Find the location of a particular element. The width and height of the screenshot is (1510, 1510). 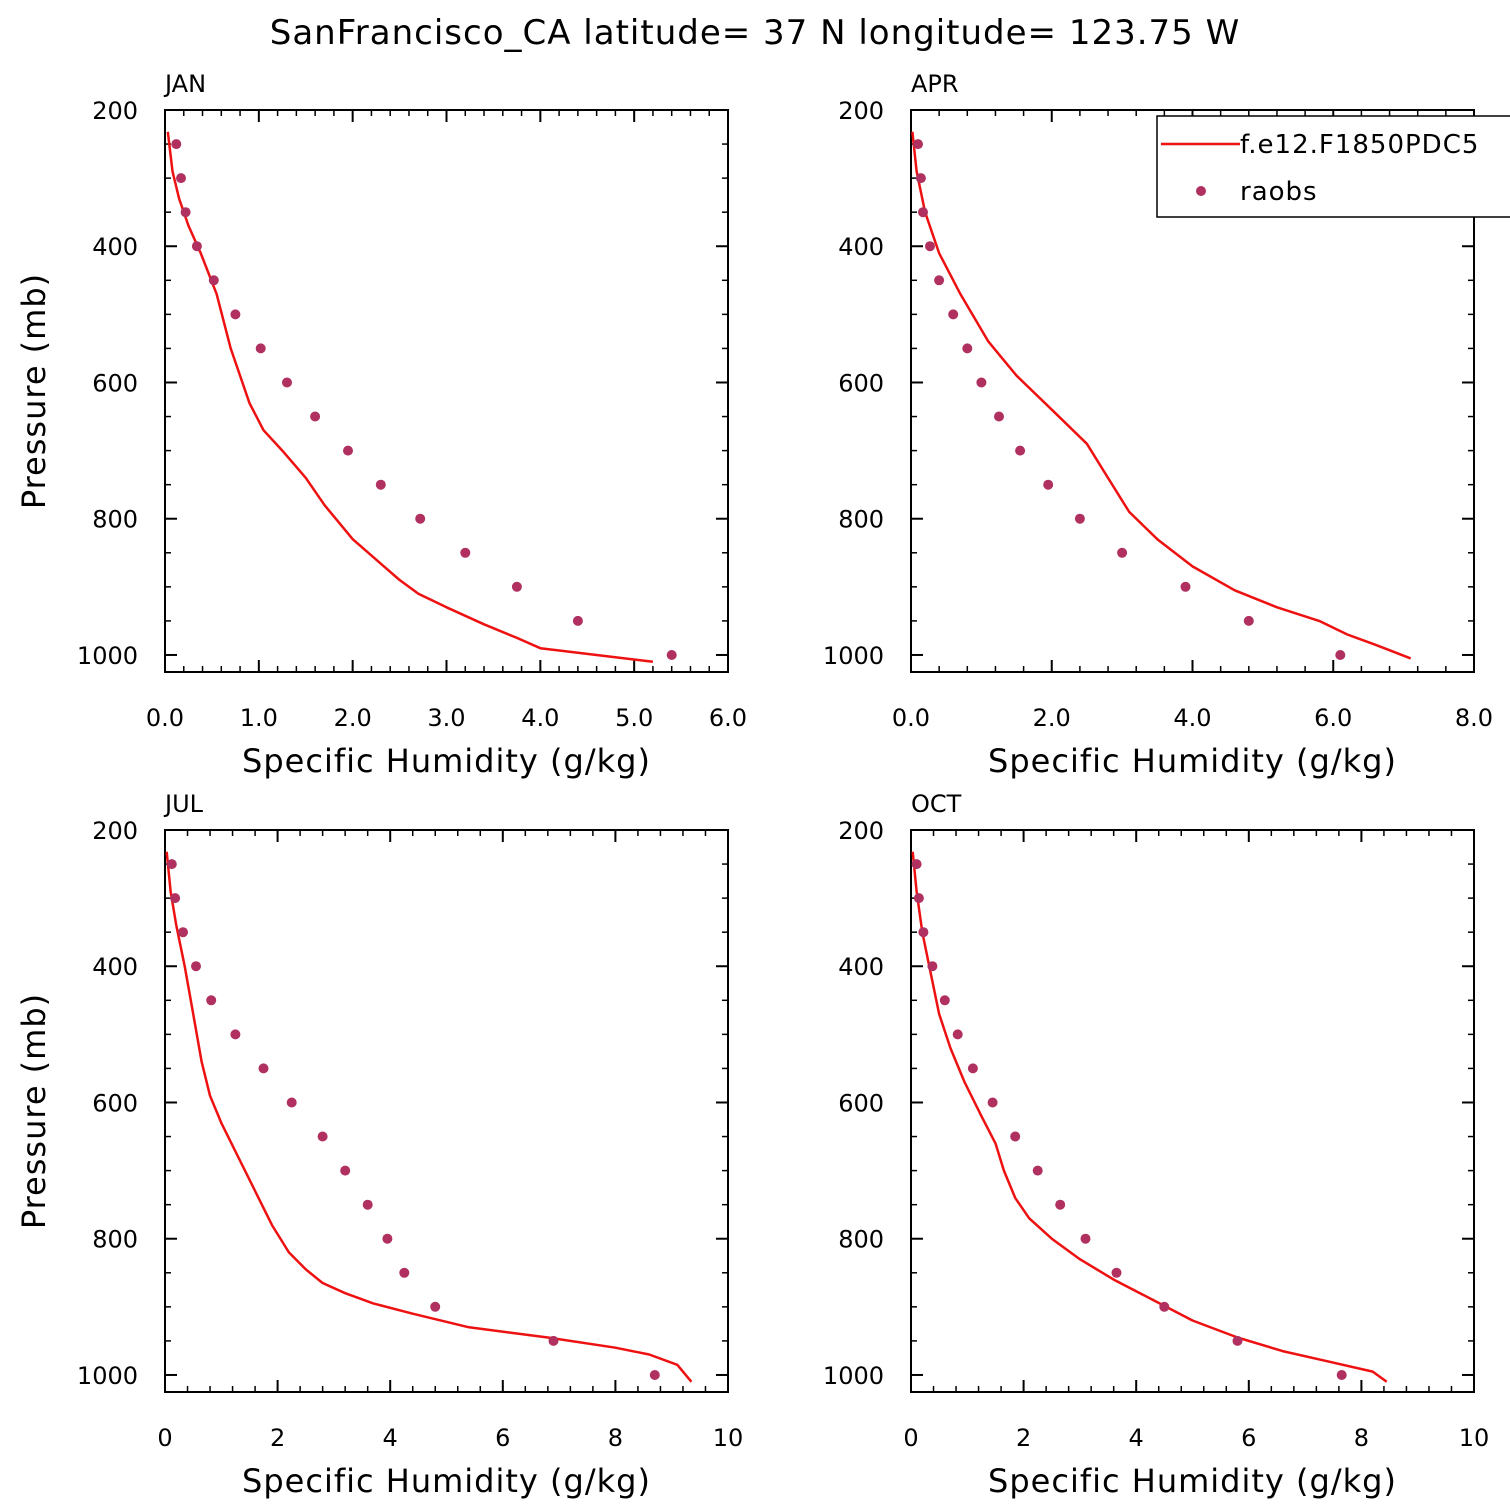

legend-obs-marker is located at coordinates (1201, 191).